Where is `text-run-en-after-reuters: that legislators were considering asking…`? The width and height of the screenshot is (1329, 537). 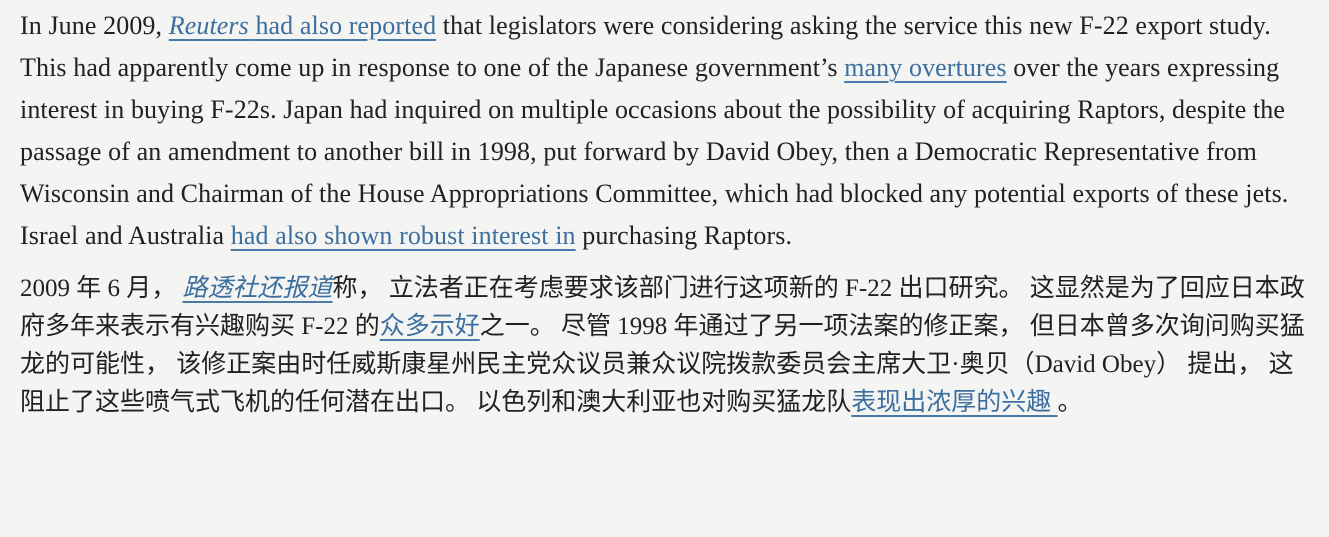
text-run-en-after-reuters: that legislators were considering asking… is located at coordinates (645, 46).